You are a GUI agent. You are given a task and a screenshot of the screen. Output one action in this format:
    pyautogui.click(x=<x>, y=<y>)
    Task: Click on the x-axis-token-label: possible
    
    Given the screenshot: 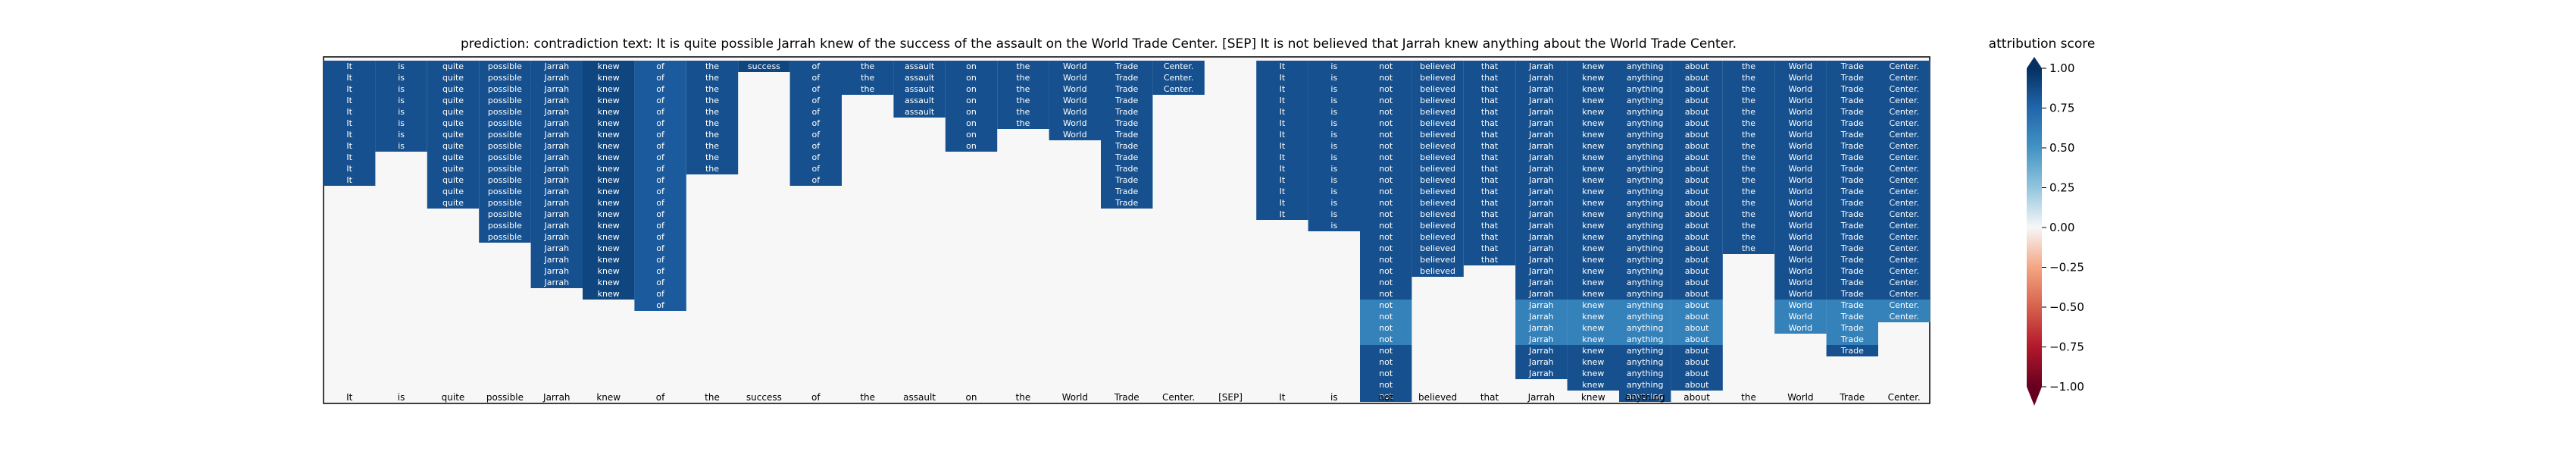 What is the action you would take?
    pyautogui.click(x=505, y=397)
    